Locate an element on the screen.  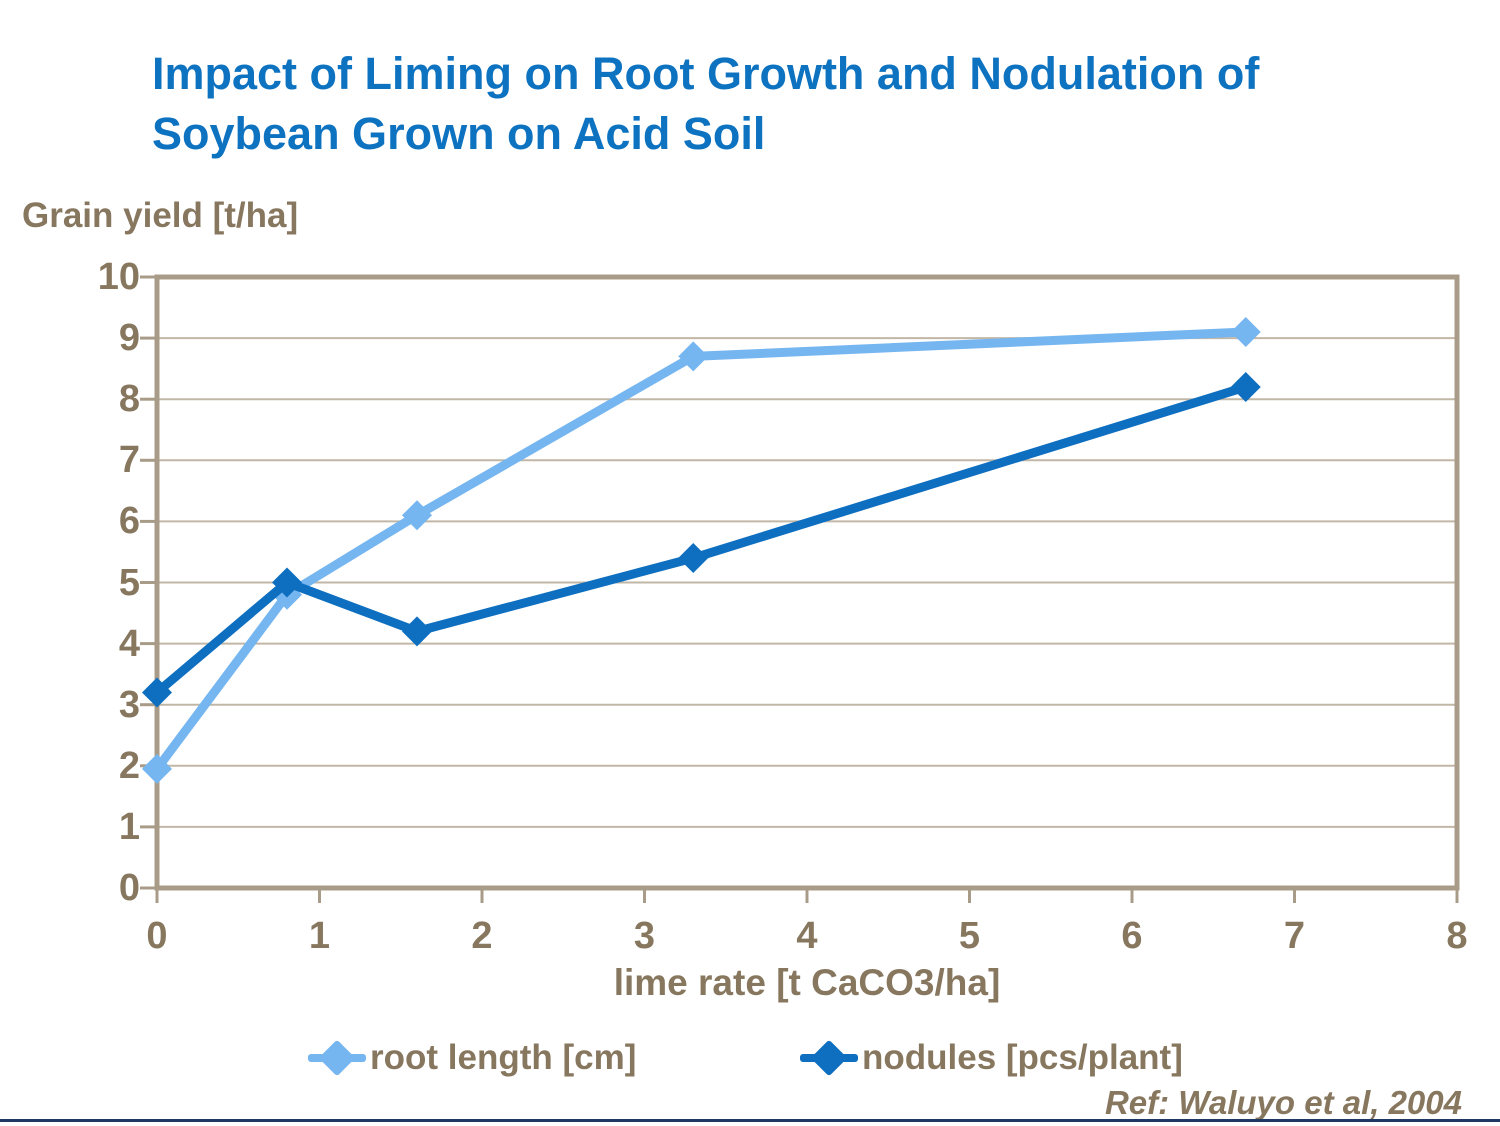
x-axis-tick-label: 3 is located at coordinates (644, 936).